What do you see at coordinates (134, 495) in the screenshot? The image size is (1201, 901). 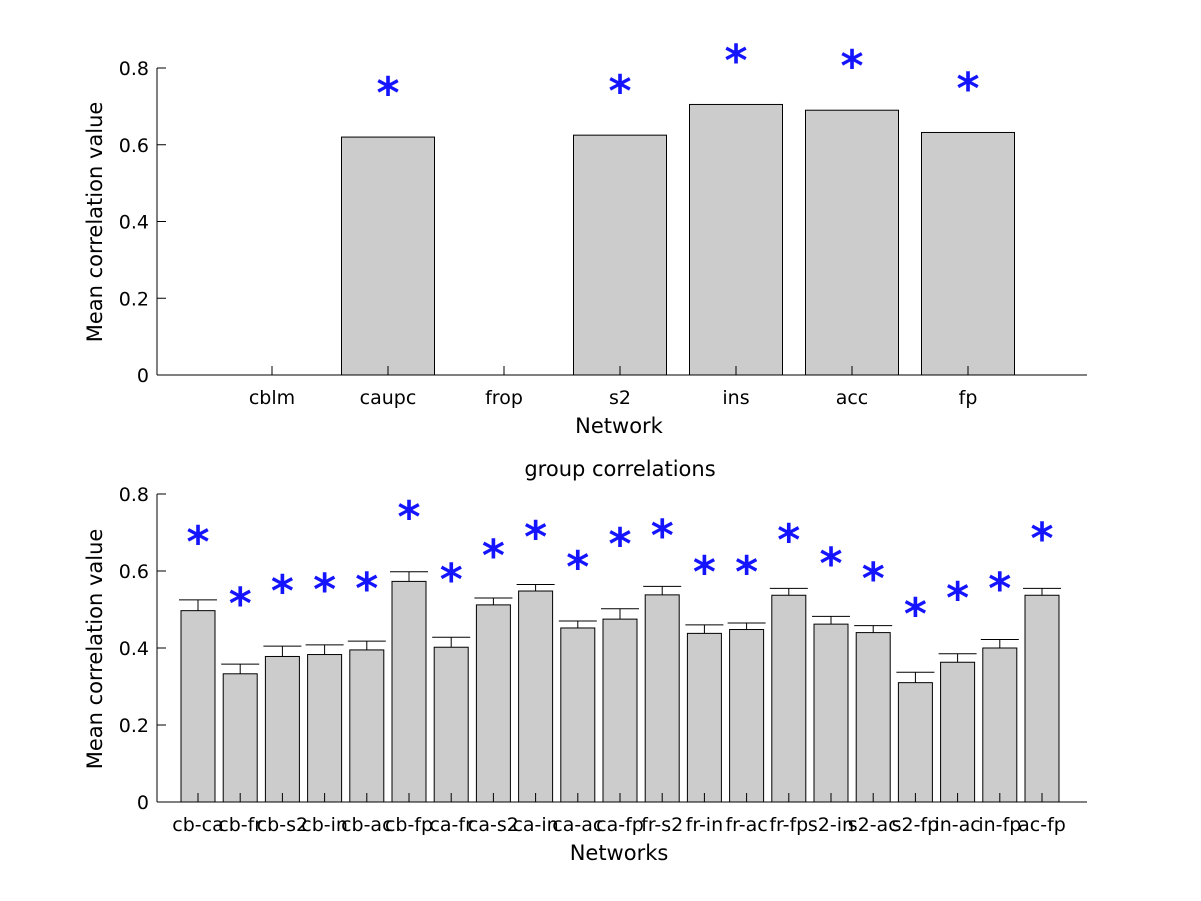 I see `bottom-y-tick-label: 0.8` at bounding box center [134, 495].